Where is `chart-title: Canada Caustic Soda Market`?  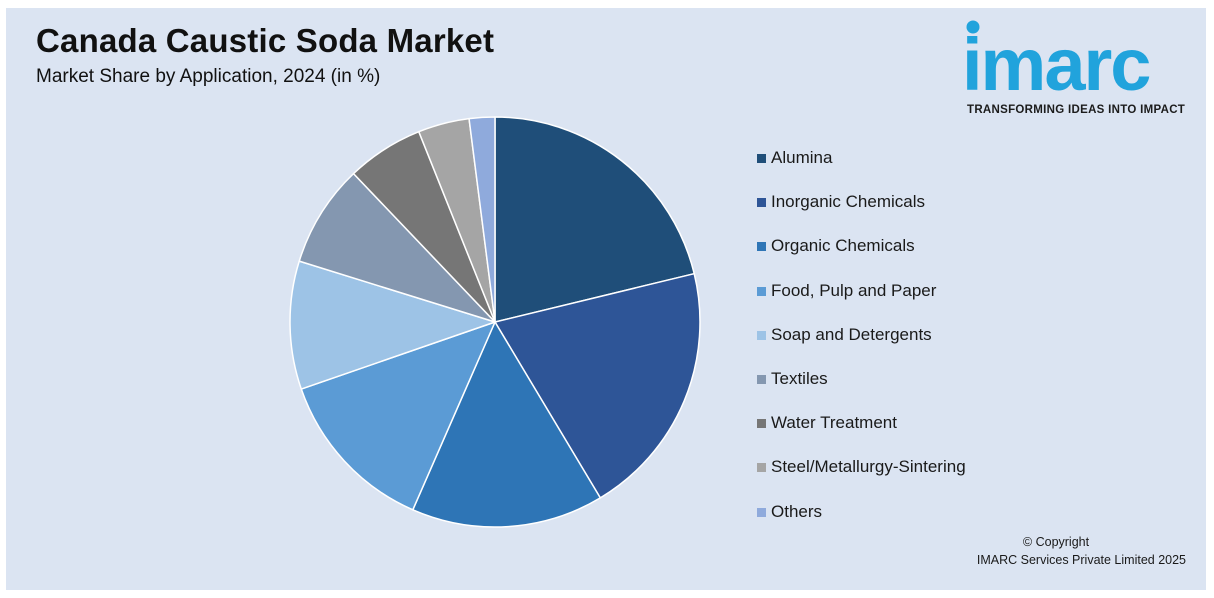 chart-title: Canada Caustic Soda Market is located at coordinates (265, 40).